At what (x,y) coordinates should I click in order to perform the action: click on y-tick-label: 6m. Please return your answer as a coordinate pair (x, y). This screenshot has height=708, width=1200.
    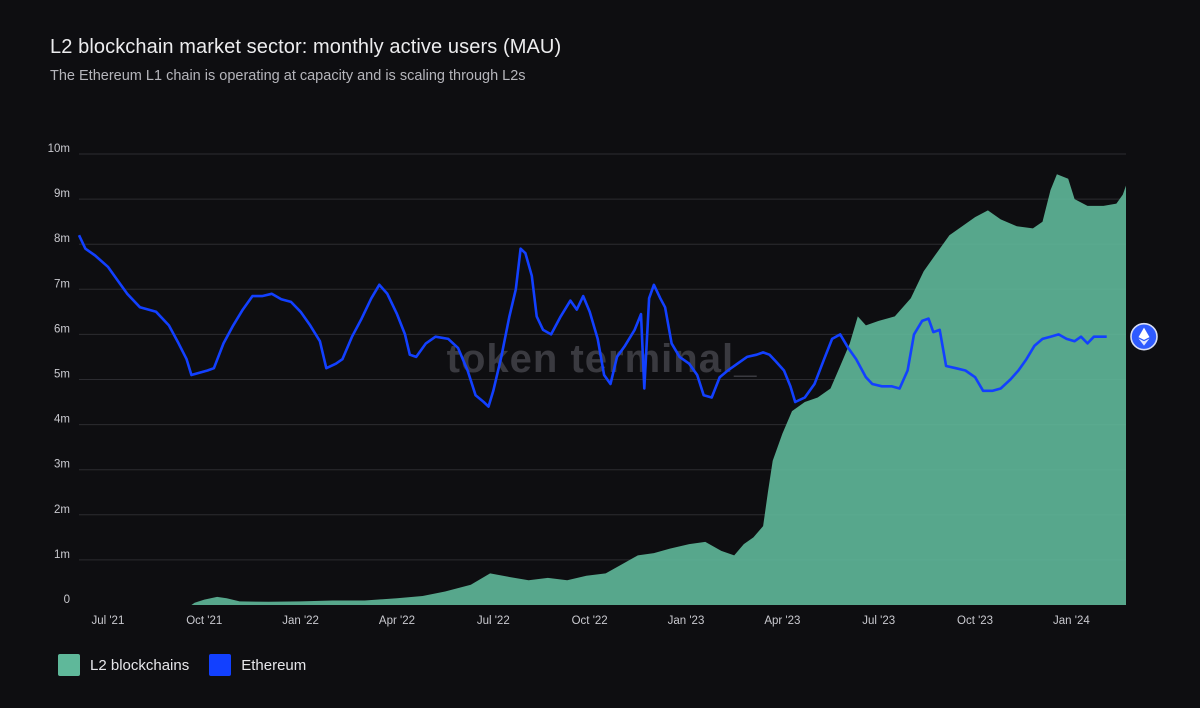
    Looking at the image, I should click on (62, 329).